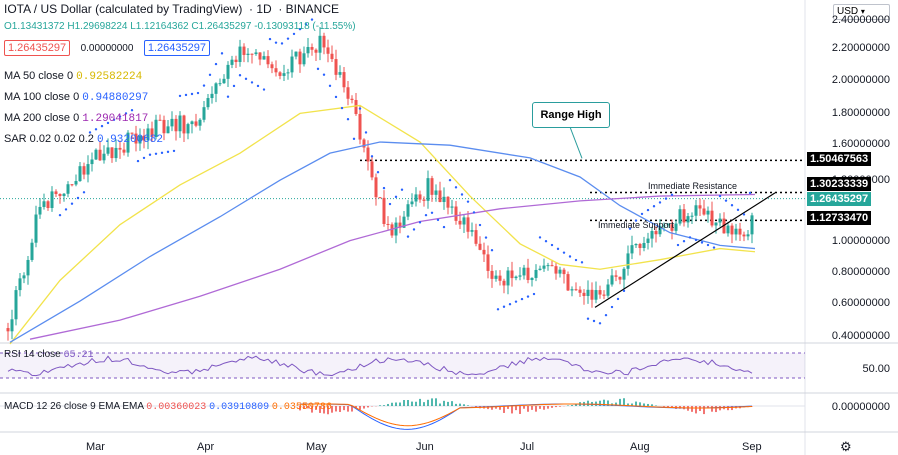 This screenshot has height=455, width=898. What do you see at coordinates (860, 272) in the screenshot?
I see `y-tick: 0.80000000` at bounding box center [860, 272].